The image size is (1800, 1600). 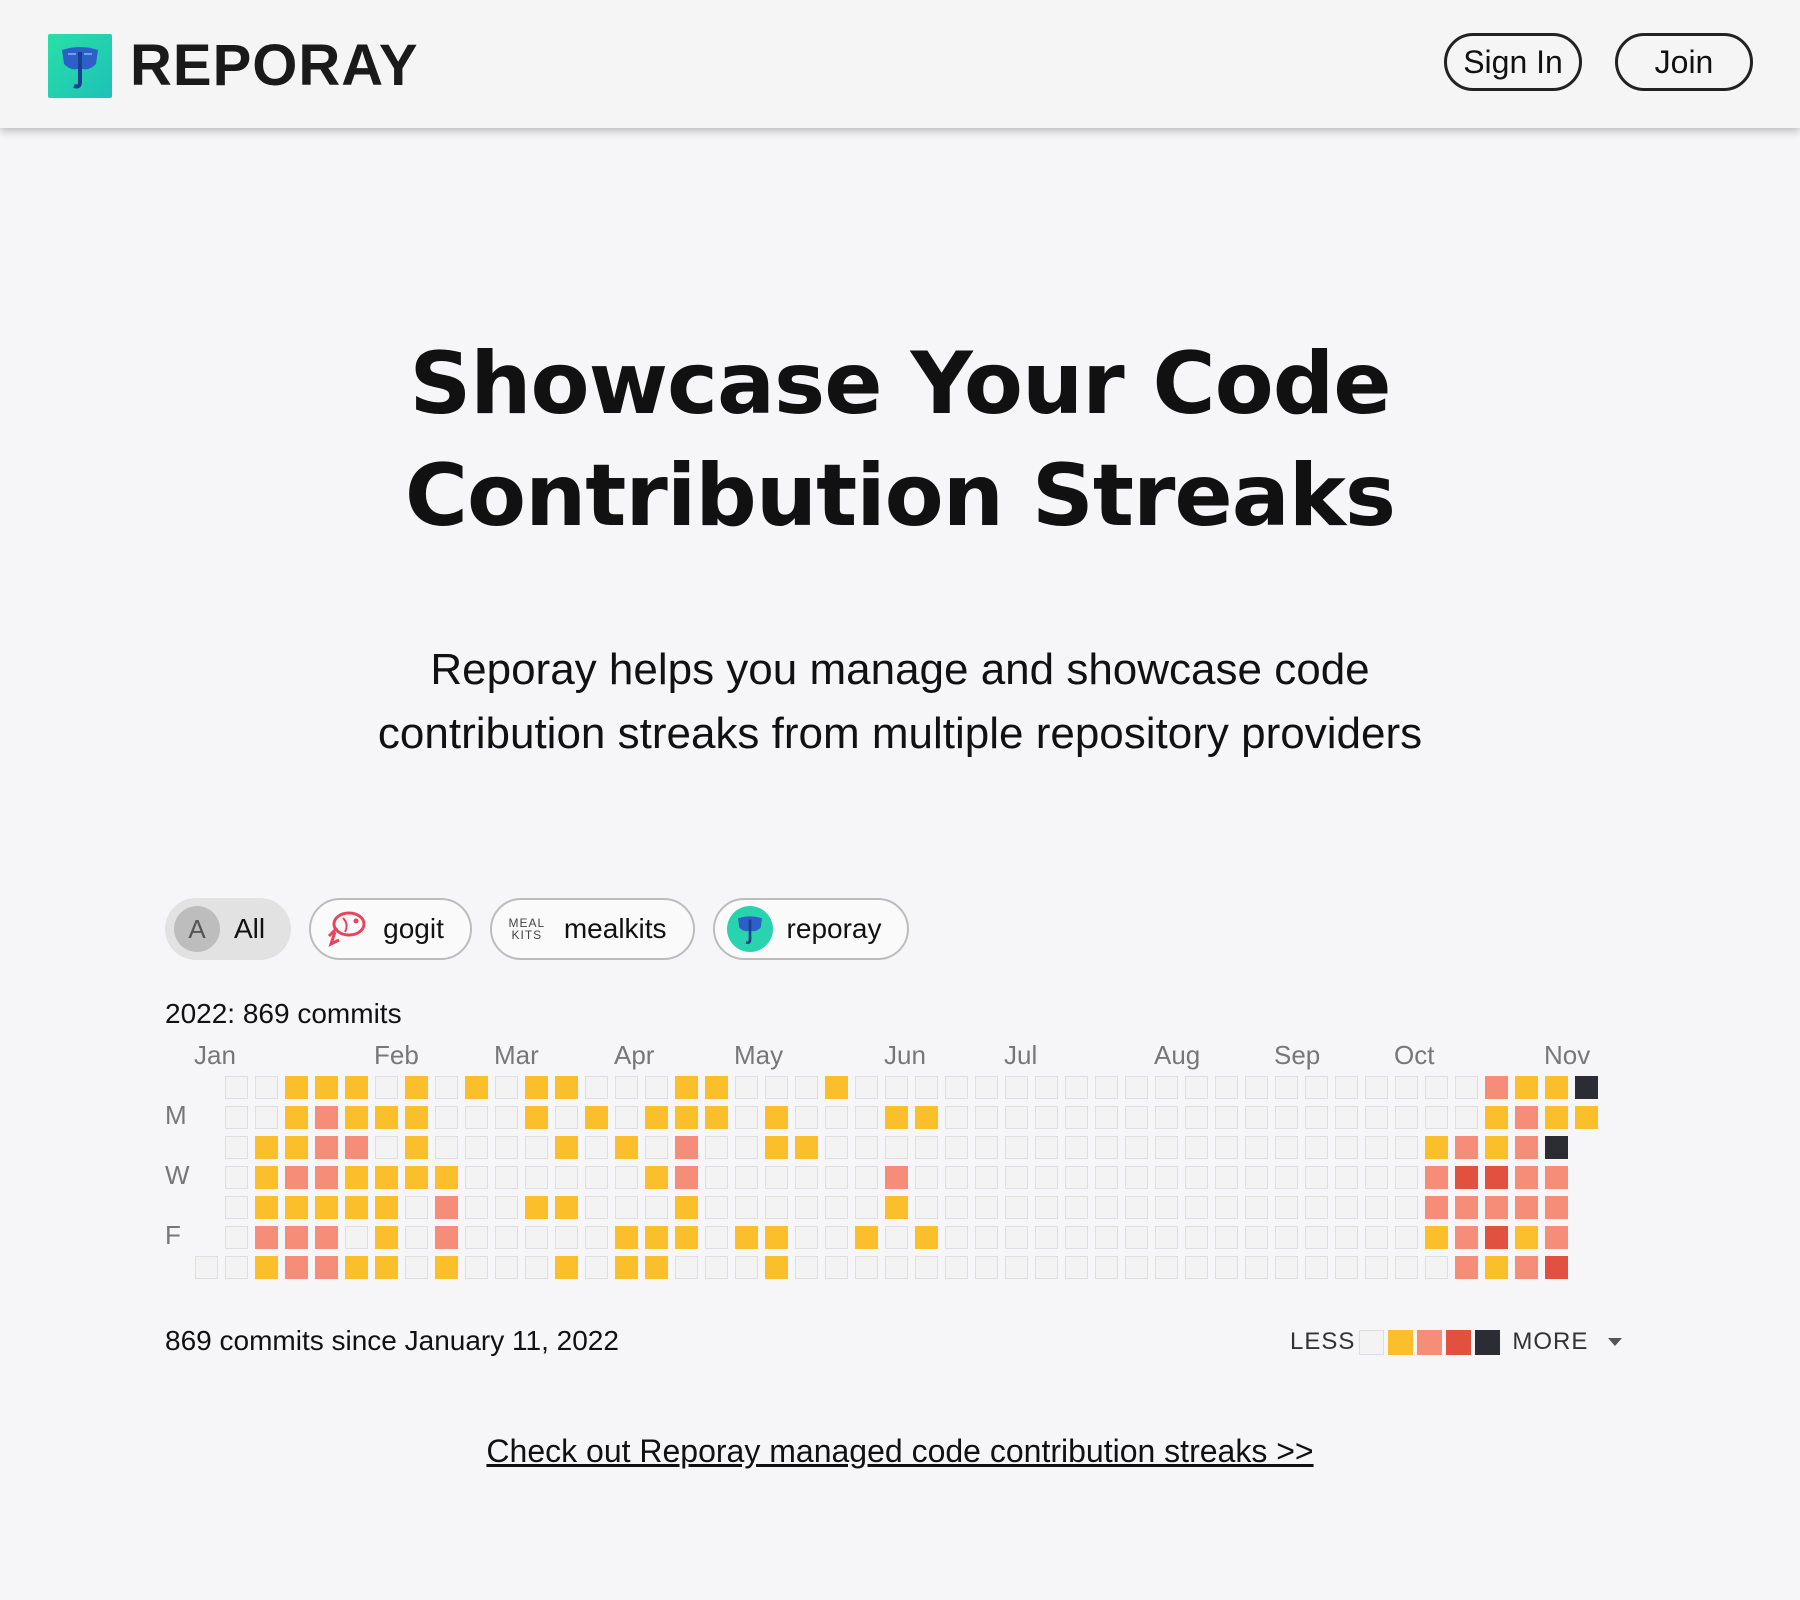 I want to click on filter-chip-mealkits: MEAL KITS mealkits, so click(x=592, y=929).